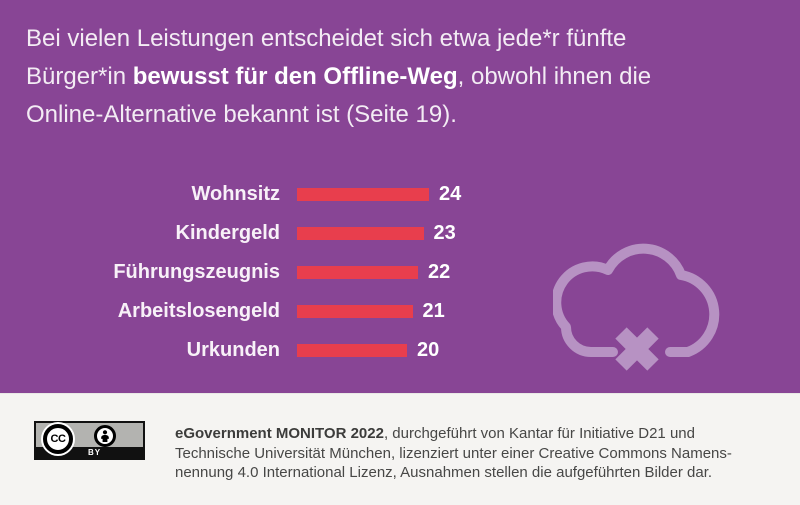 This screenshot has width=800, height=505. Describe the element at coordinates (89, 452) in the screenshot. I see `badge-by-label: BY` at that location.